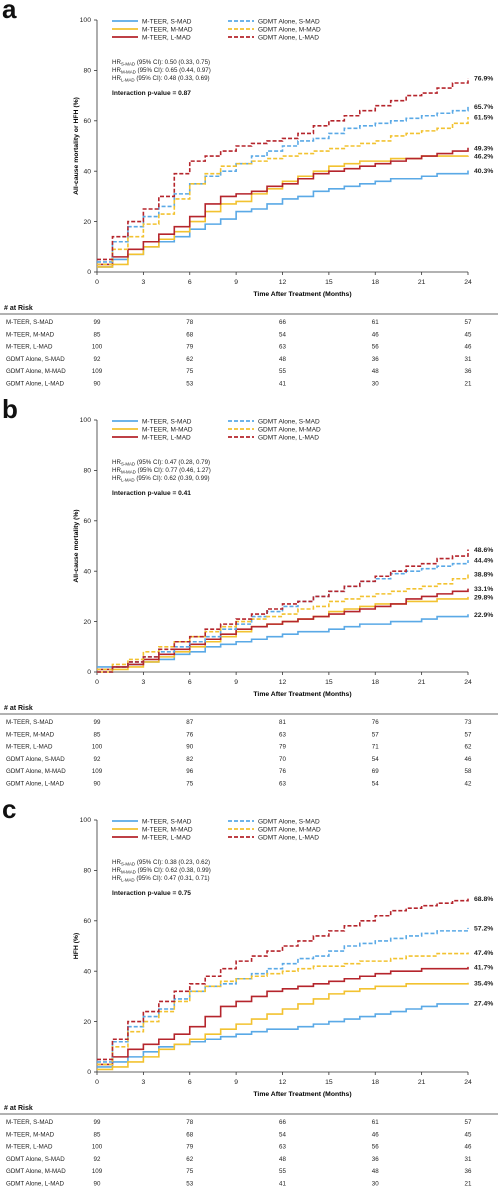 This screenshot has width=498, height=1200. I want to click on y-tick-label: 80, so click(87, 471).